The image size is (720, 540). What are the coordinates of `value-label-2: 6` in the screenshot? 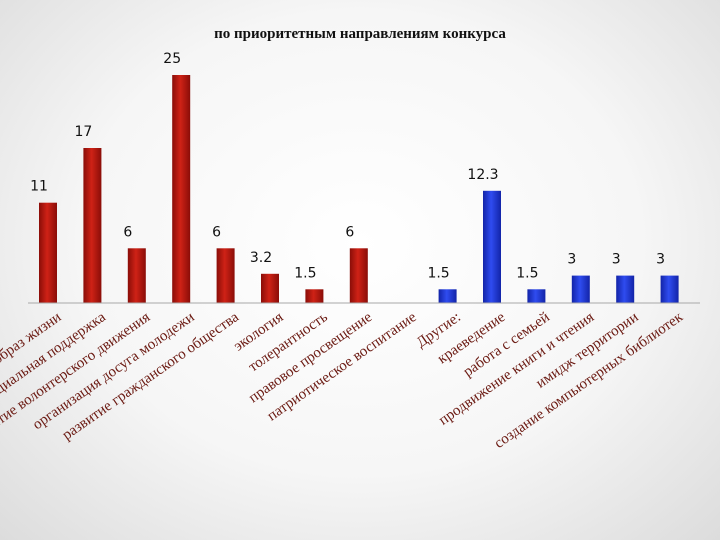 It's located at (127, 232).